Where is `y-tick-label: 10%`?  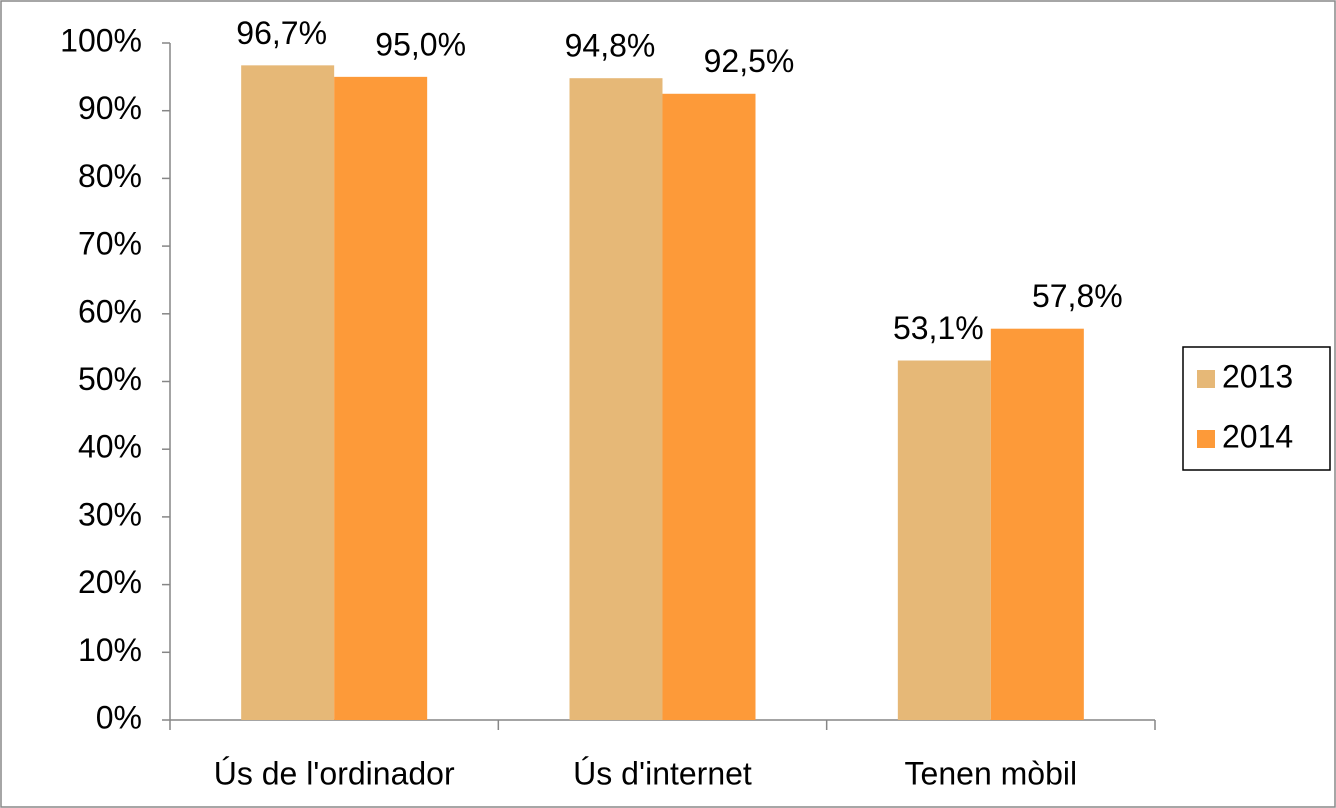 y-tick-label: 10% is located at coordinates (110, 650).